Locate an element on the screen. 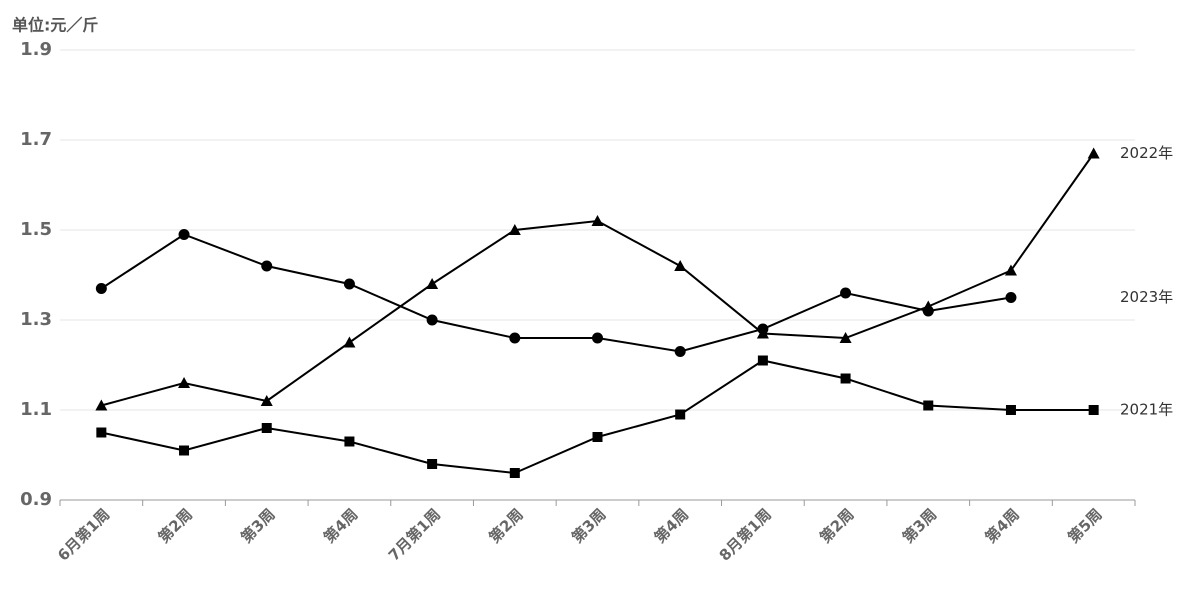 This screenshot has width=1200, height=600. x-tick-label: 第5周 is located at coordinates (1084, 525).